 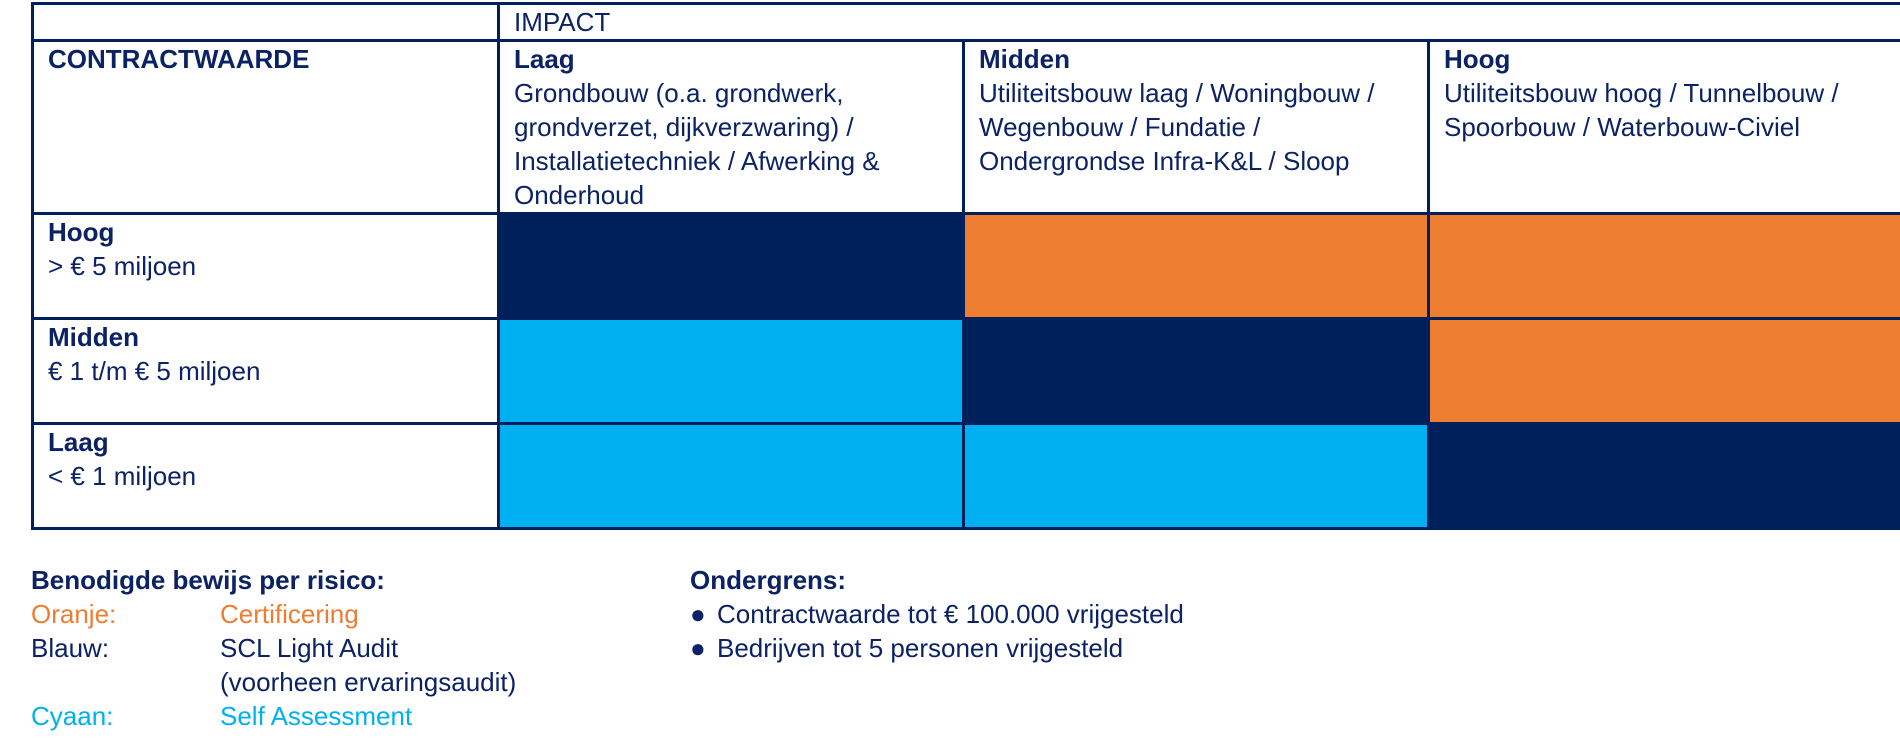 I want to click on legend-value: Self Assessment, so click(x=316, y=716).